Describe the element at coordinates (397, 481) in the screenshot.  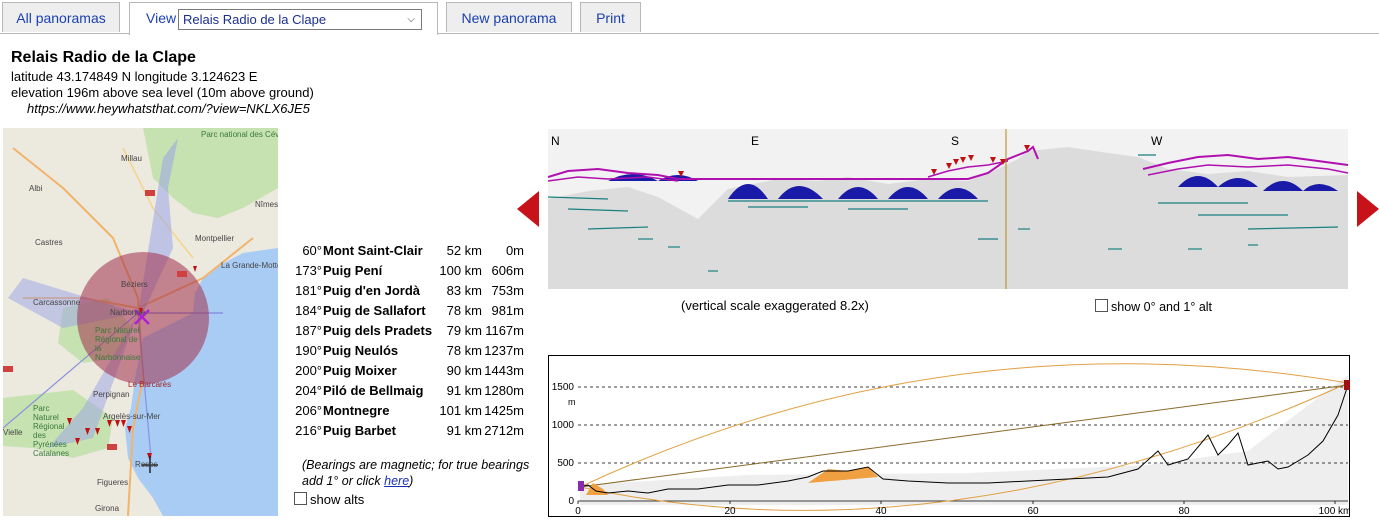
I see `true-bearings-link: here` at that location.